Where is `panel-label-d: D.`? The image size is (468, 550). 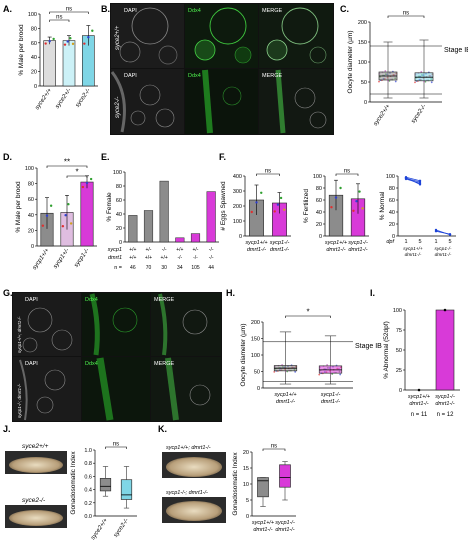
panel-label-d: D. is located at coordinates (7, 157).